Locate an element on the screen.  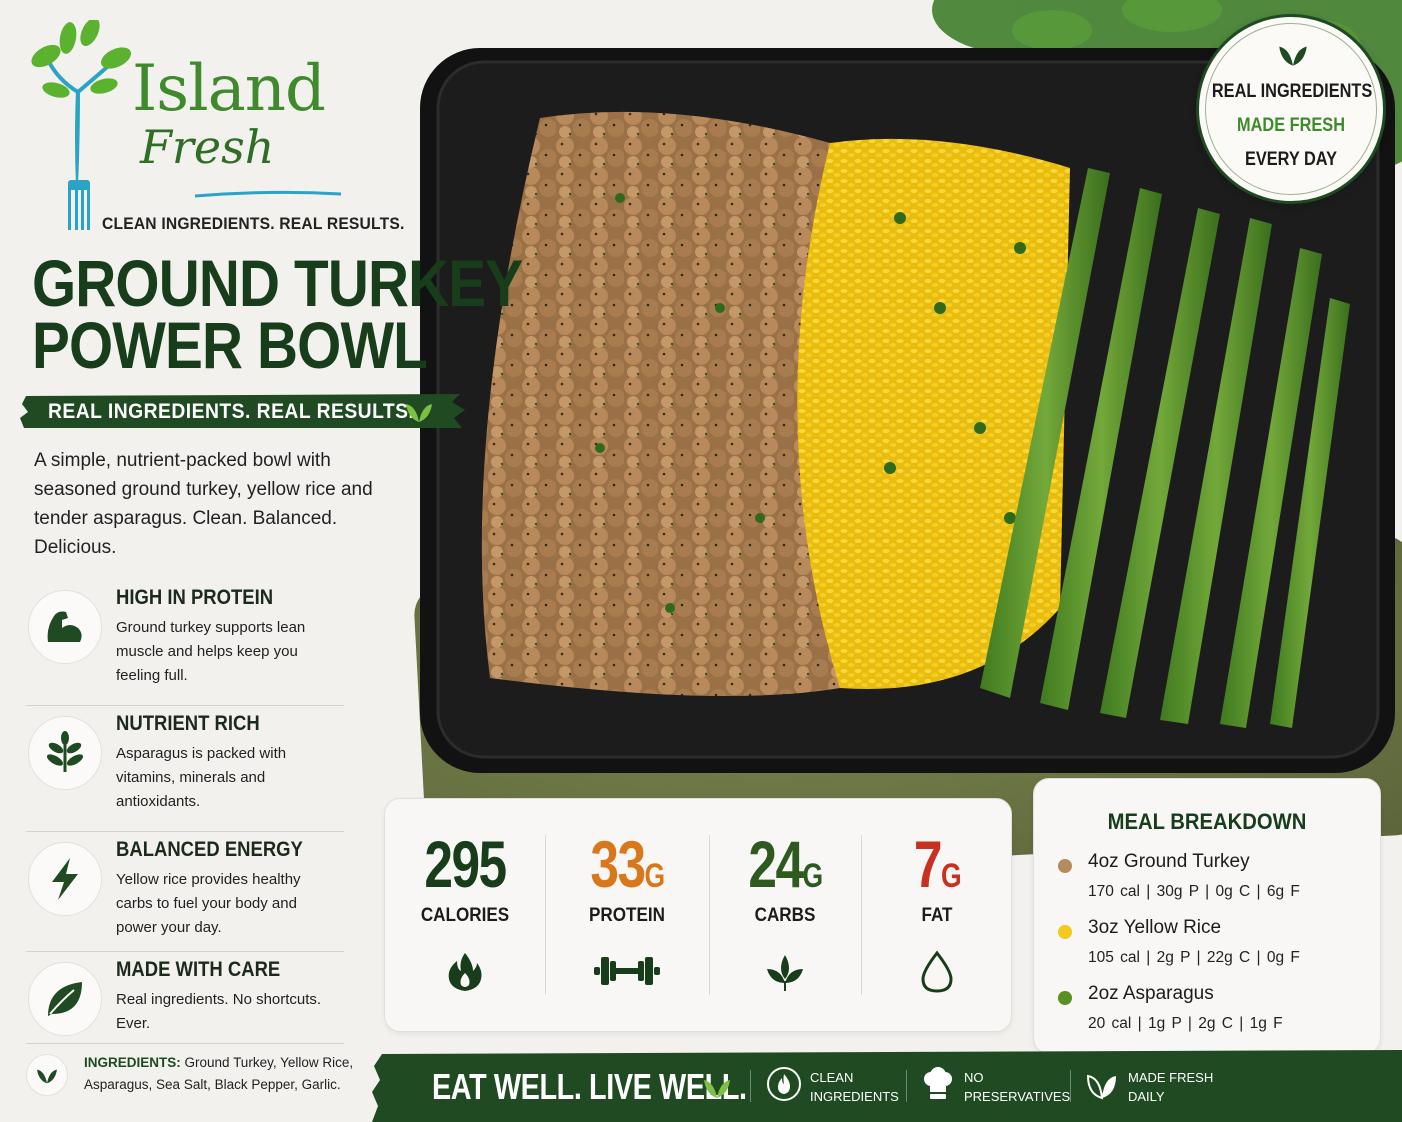
nutrition-label: CARBS is located at coordinates (785, 915).